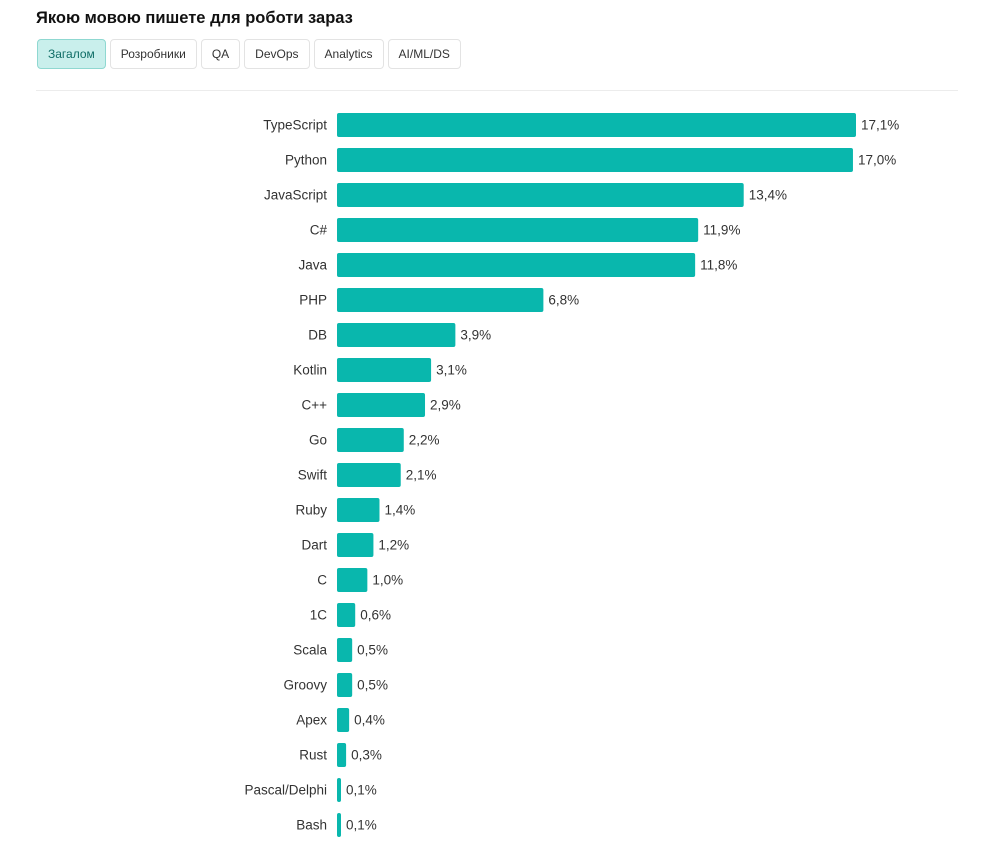 The width and height of the screenshot is (1000, 844). Describe the element at coordinates (497, 90) in the screenshot. I see `divider` at that location.